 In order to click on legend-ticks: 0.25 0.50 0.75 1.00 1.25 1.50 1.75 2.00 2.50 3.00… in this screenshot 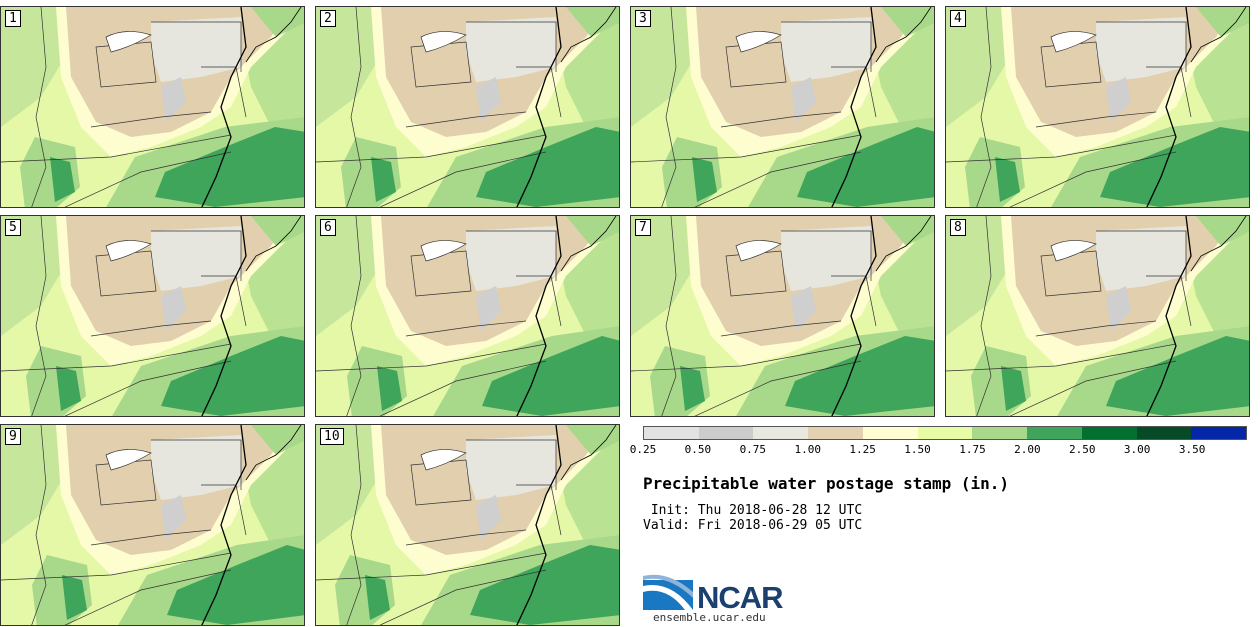, I will do `click(938, 448)`.